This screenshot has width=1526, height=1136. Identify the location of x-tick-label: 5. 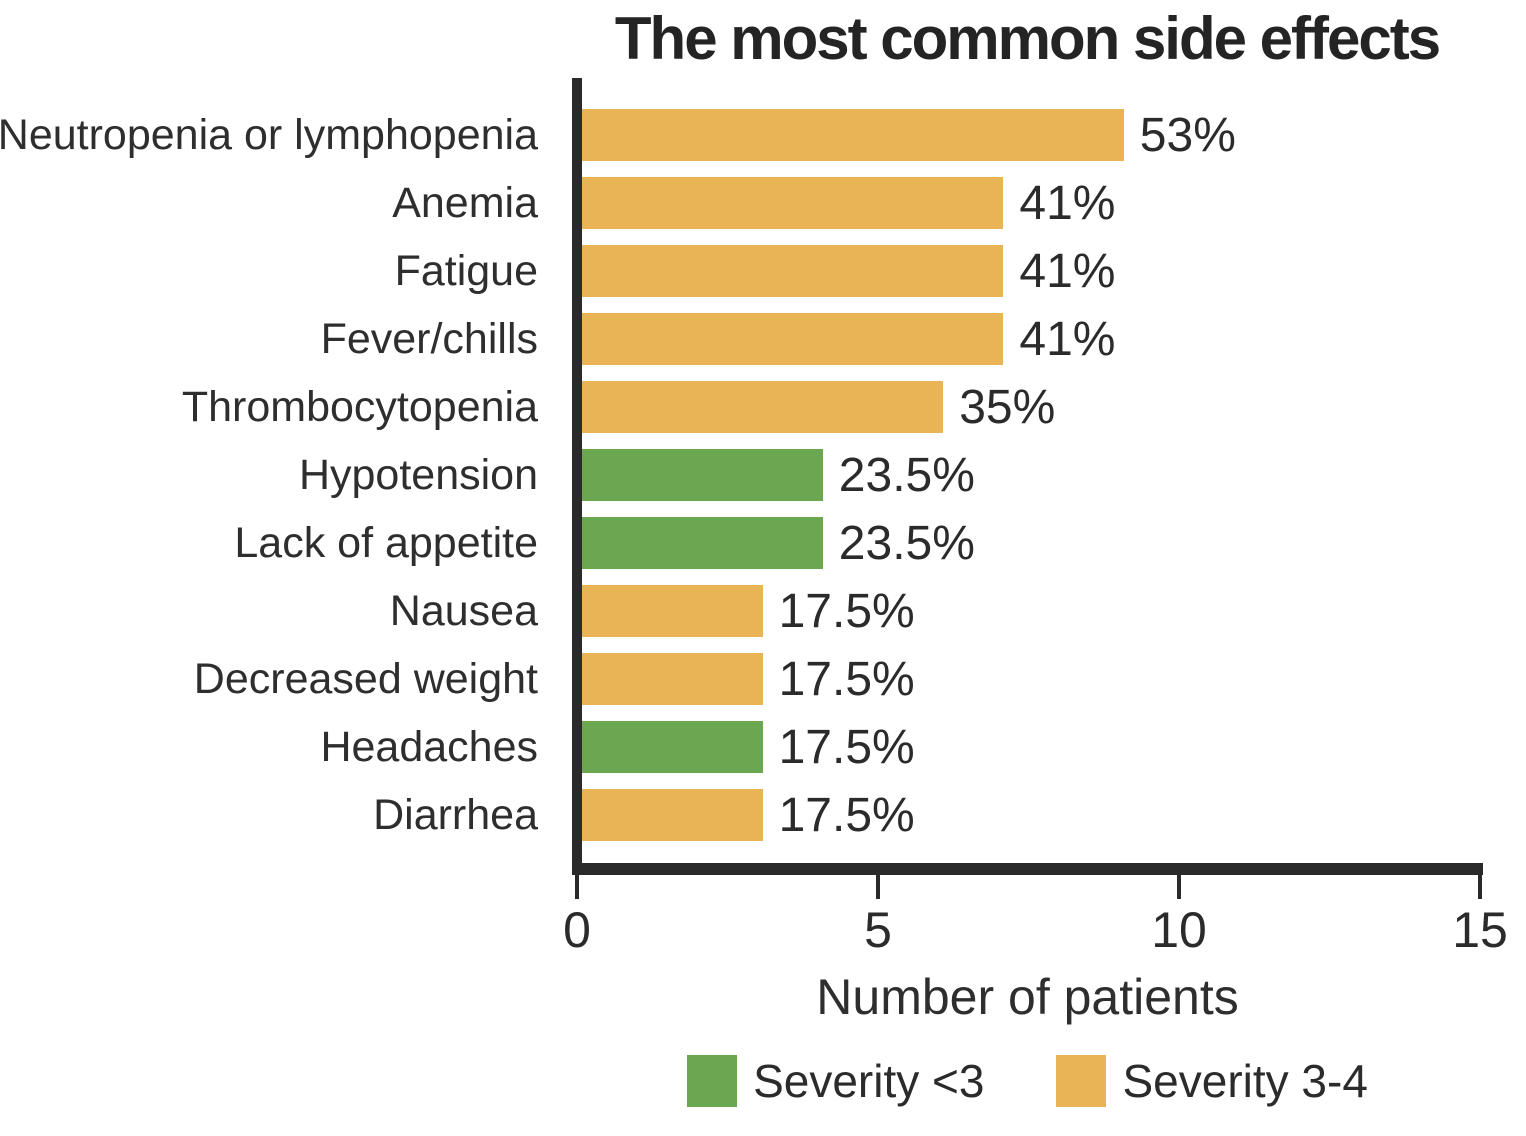
(878, 930).